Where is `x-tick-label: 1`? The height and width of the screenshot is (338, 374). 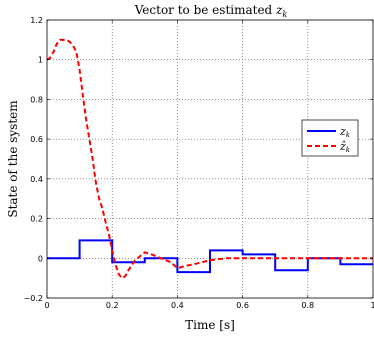 x-tick-label: 1 is located at coordinates (372, 305).